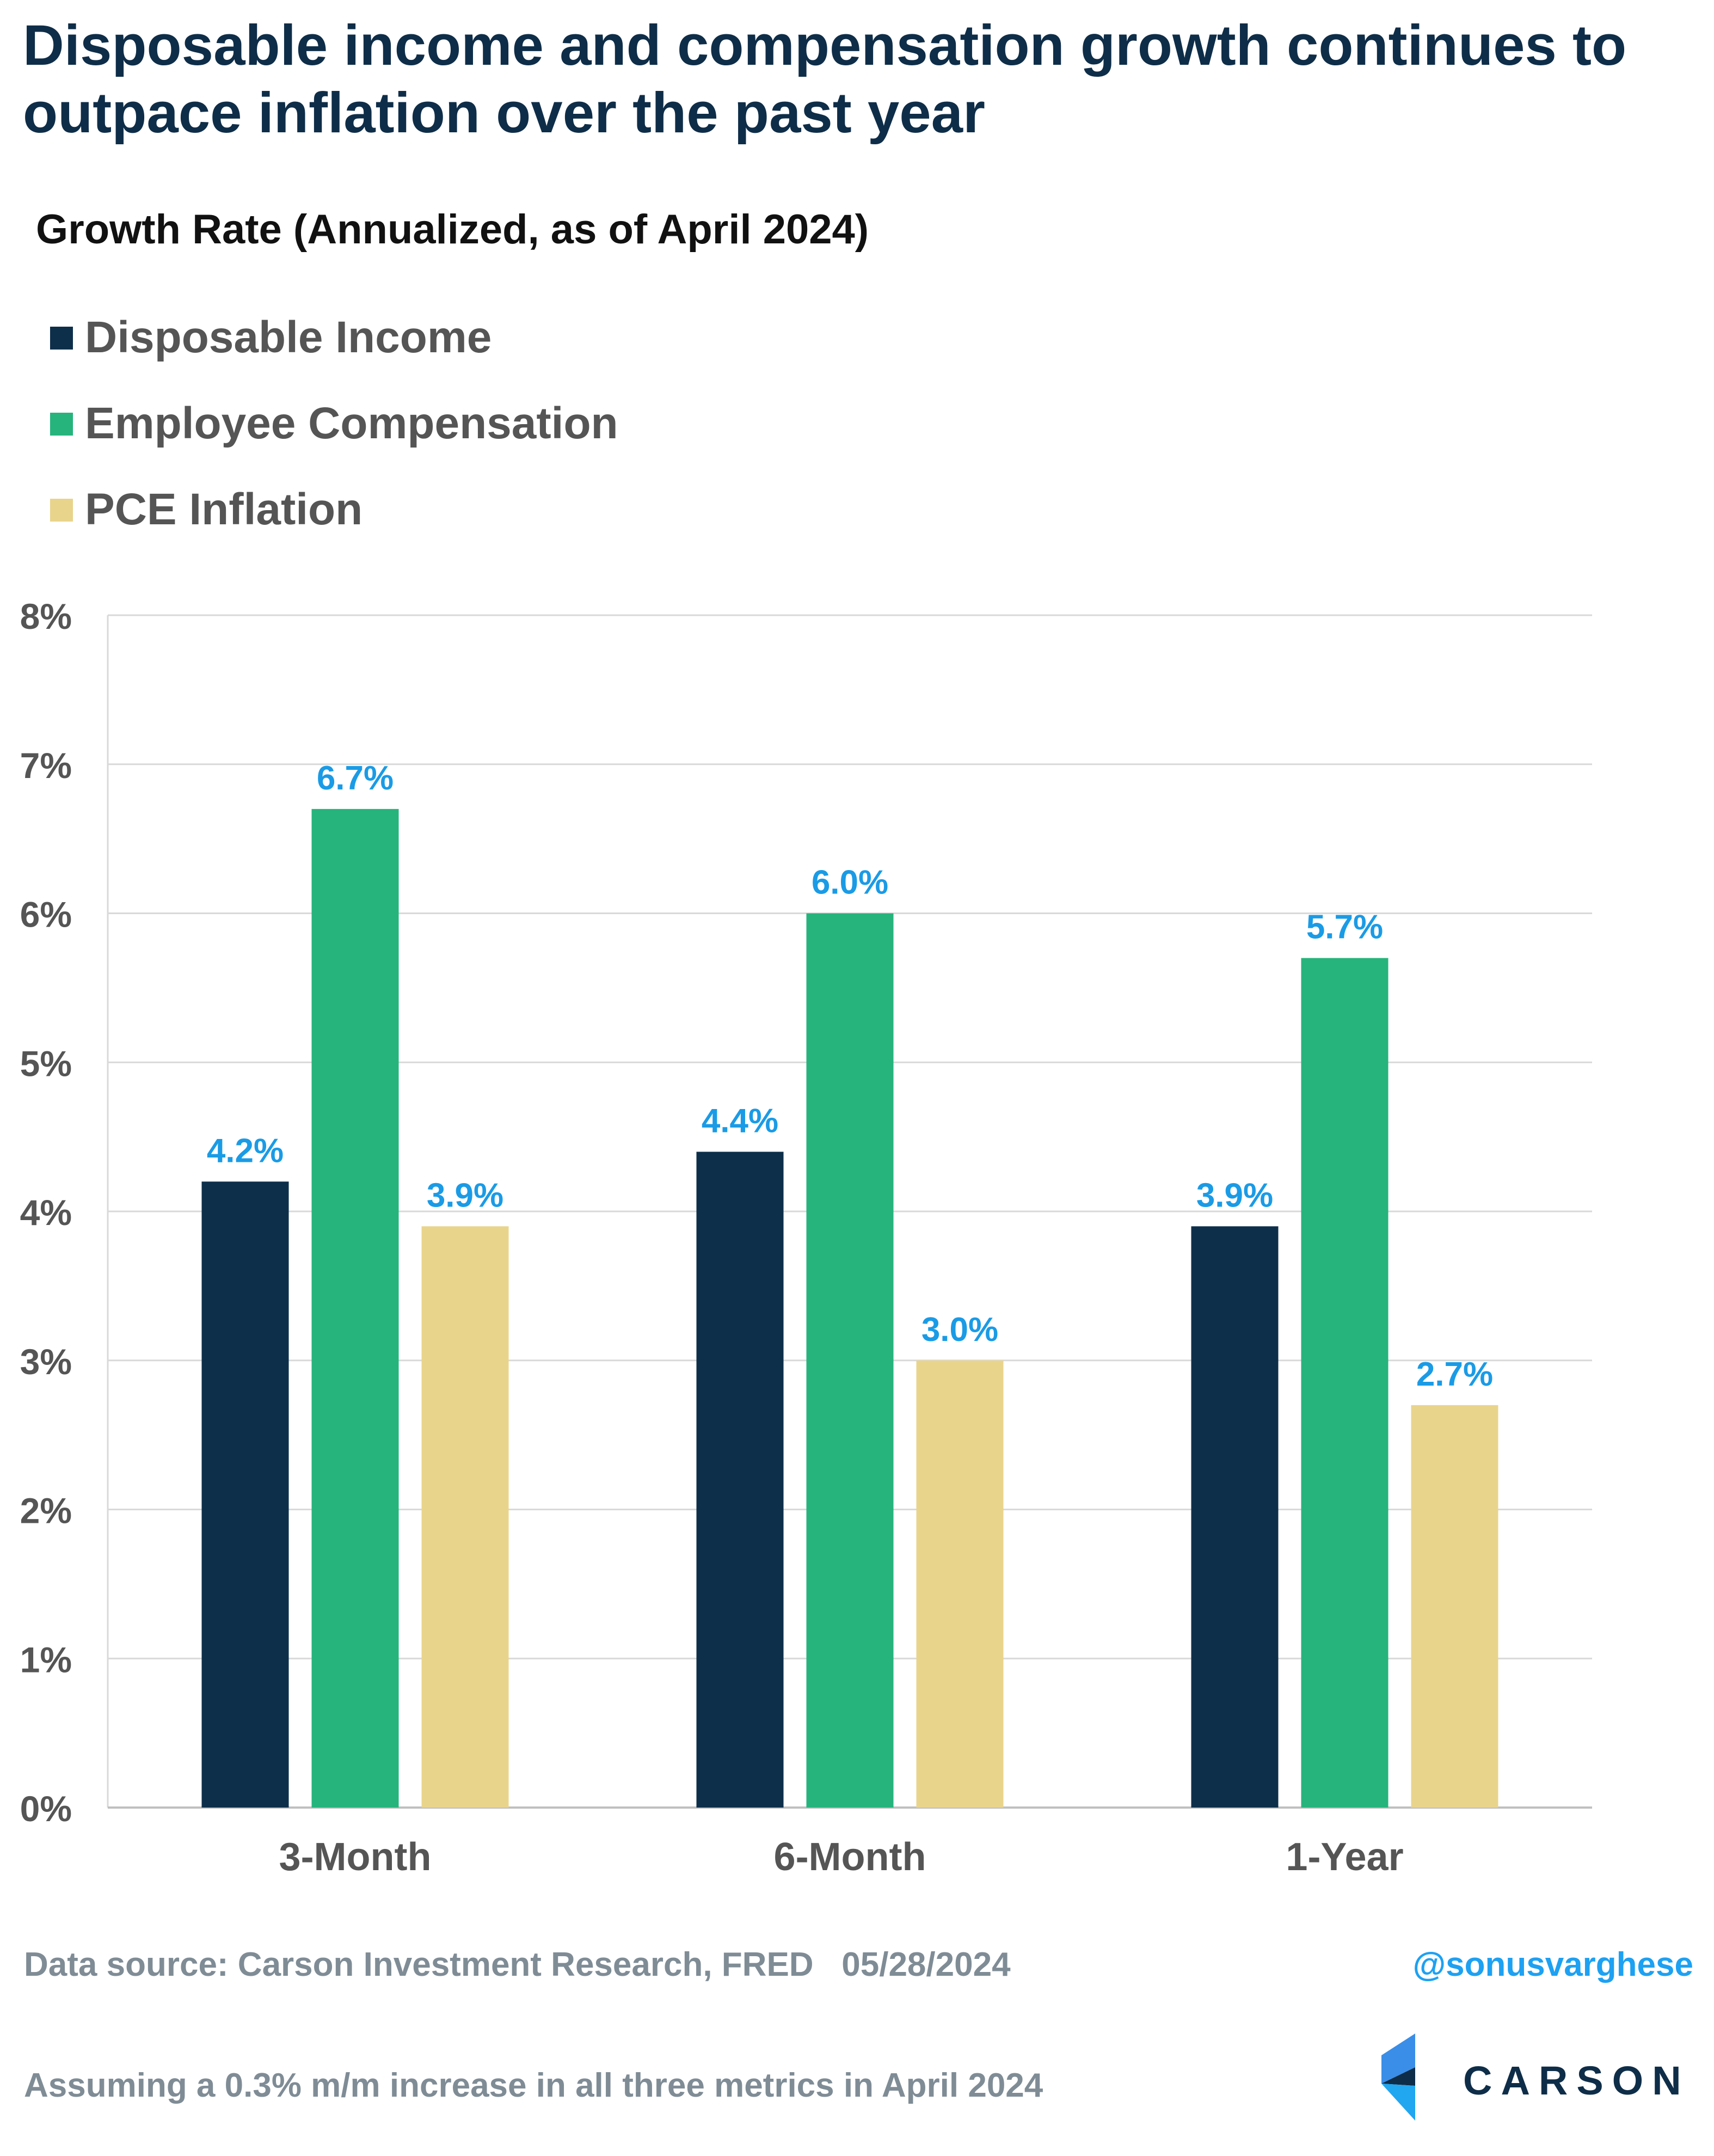 Image resolution: width=1714 pixels, height=2156 pixels. Describe the element at coordinates (61, 338) in the screenshot. I see `legend-swatch-disposable-income` at that location.